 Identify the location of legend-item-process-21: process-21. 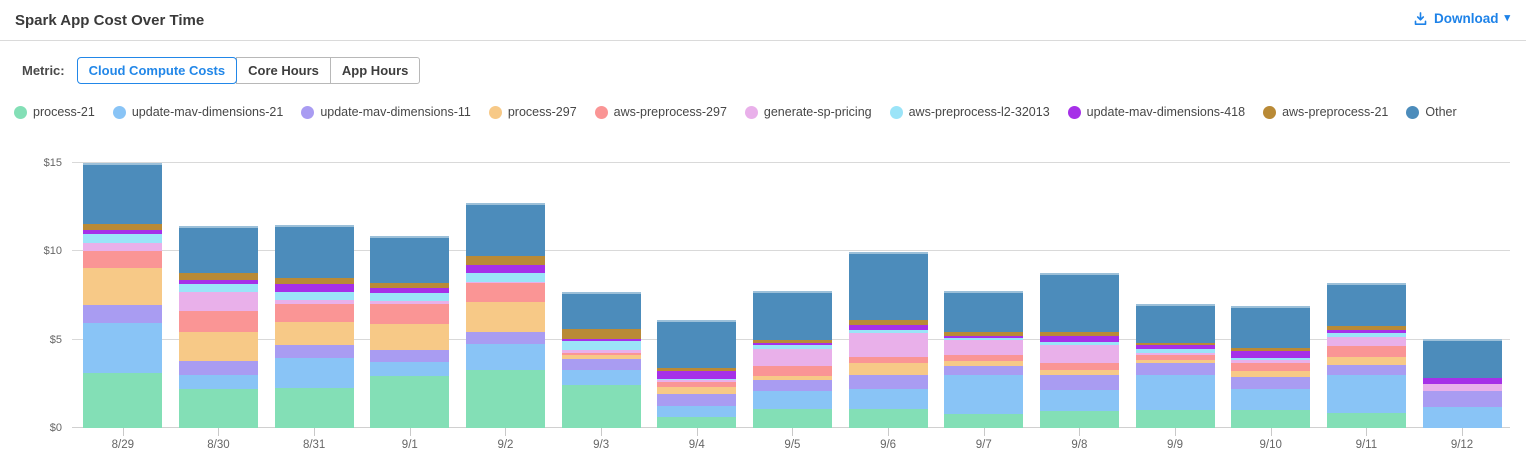
(54, 112).